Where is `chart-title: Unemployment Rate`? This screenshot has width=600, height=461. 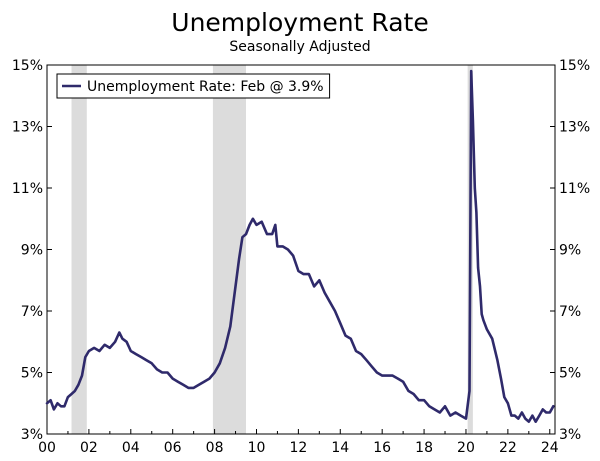 chart-title: Unemployment Rate is located at coordinates (300, 22).